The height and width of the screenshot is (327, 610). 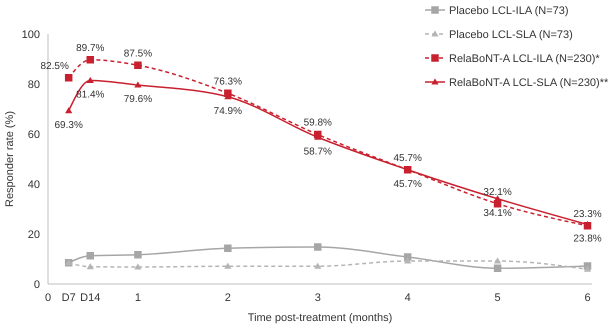 I want to click on legend-label: Placebo LCL-SLA (N=73), so click(x=511, y=35).